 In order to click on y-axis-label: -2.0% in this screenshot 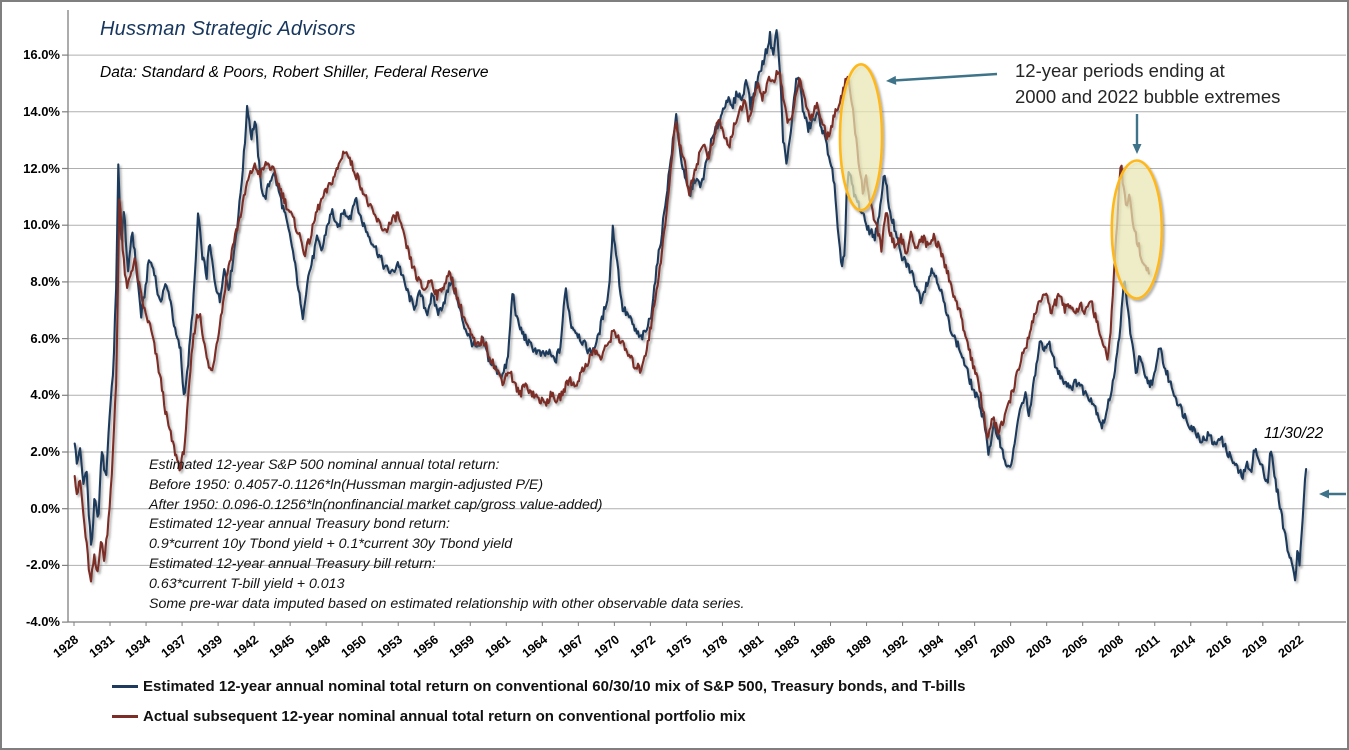, I will do `click(43, 565)`.